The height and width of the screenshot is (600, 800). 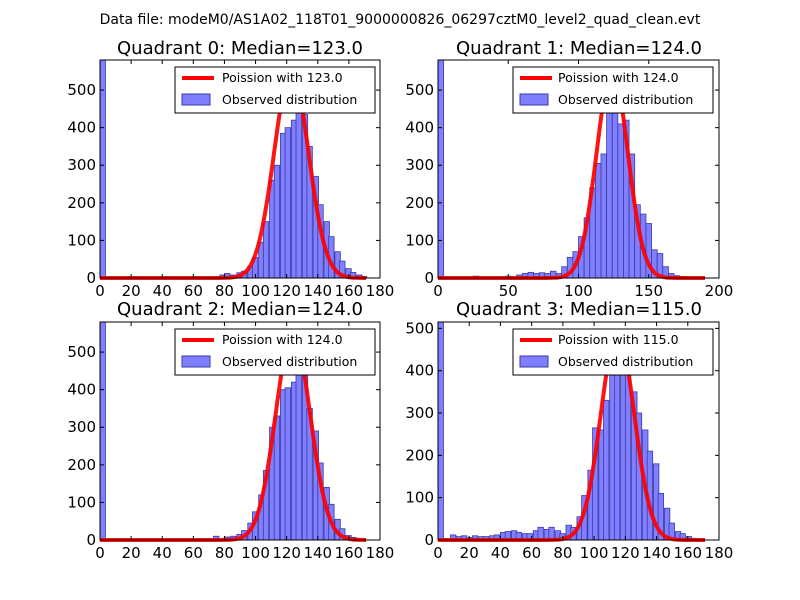 I want to click on x-tick-label: 50, so click(x=508, y=291).